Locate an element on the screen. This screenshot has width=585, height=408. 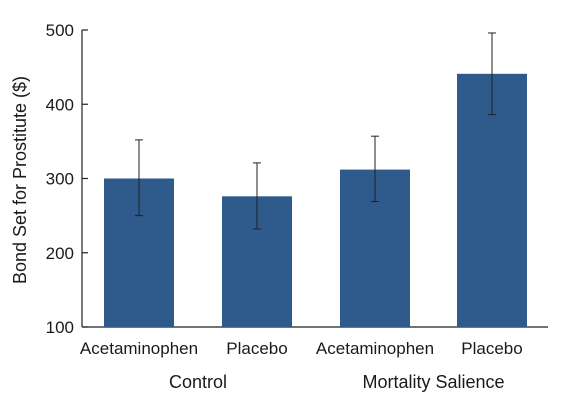
group-label: Mortality Salience is located at coordinates (433, 382).